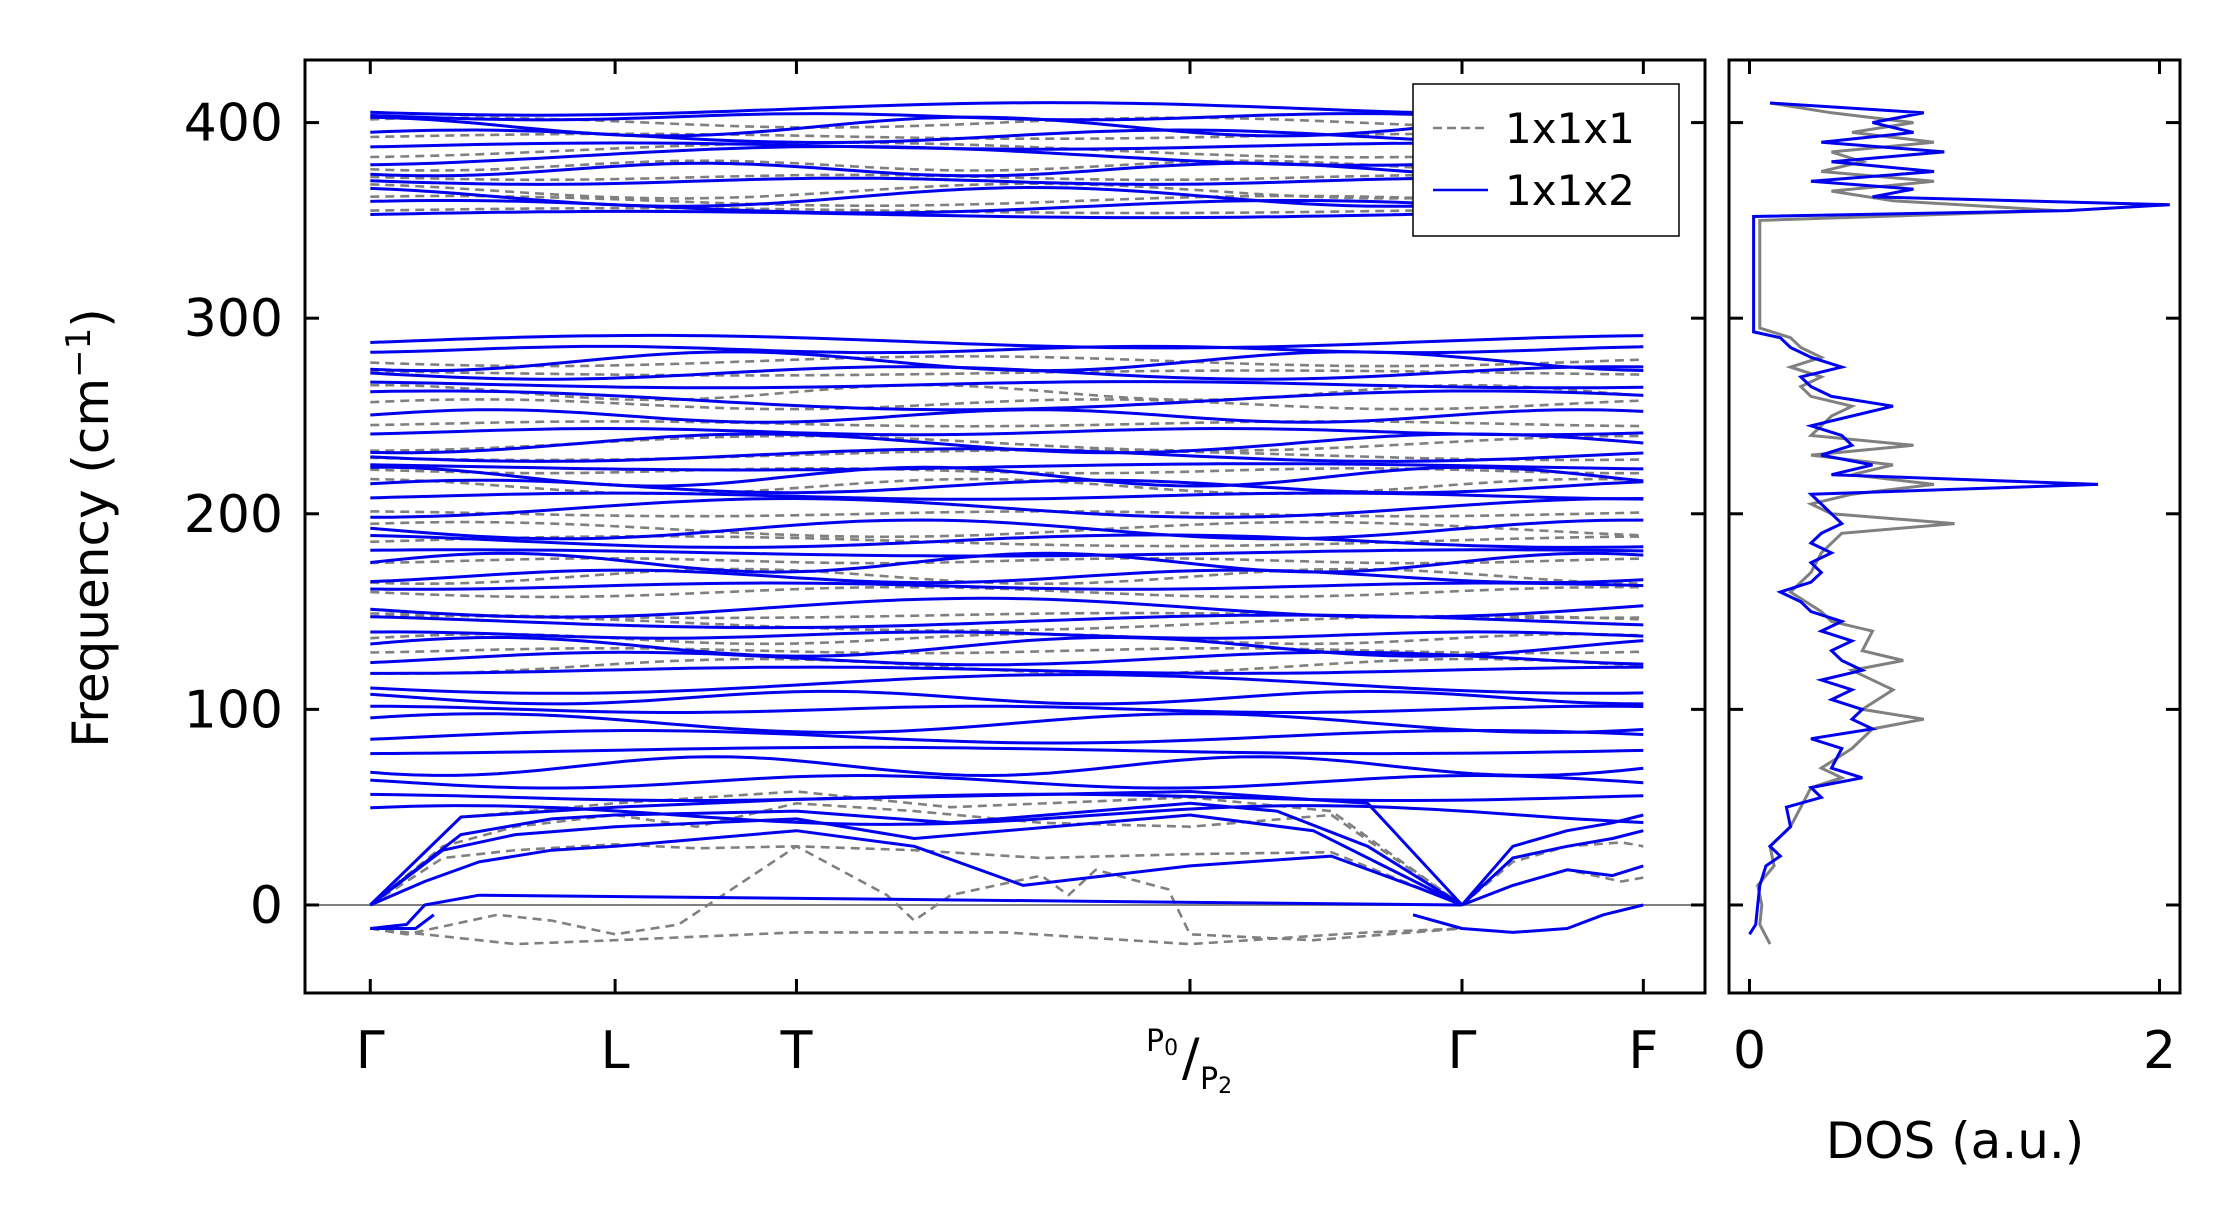 This screenshot has width=2222, height=1220. I want to click on kpoint-label: P2, so click(1216, 1080).